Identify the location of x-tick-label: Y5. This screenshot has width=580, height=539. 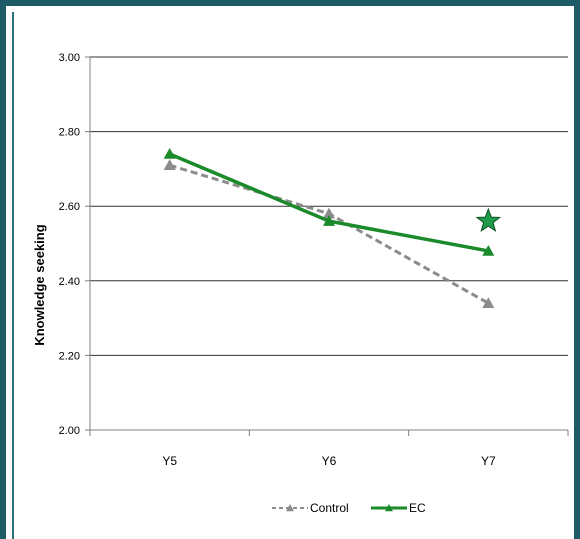
(169, 461).